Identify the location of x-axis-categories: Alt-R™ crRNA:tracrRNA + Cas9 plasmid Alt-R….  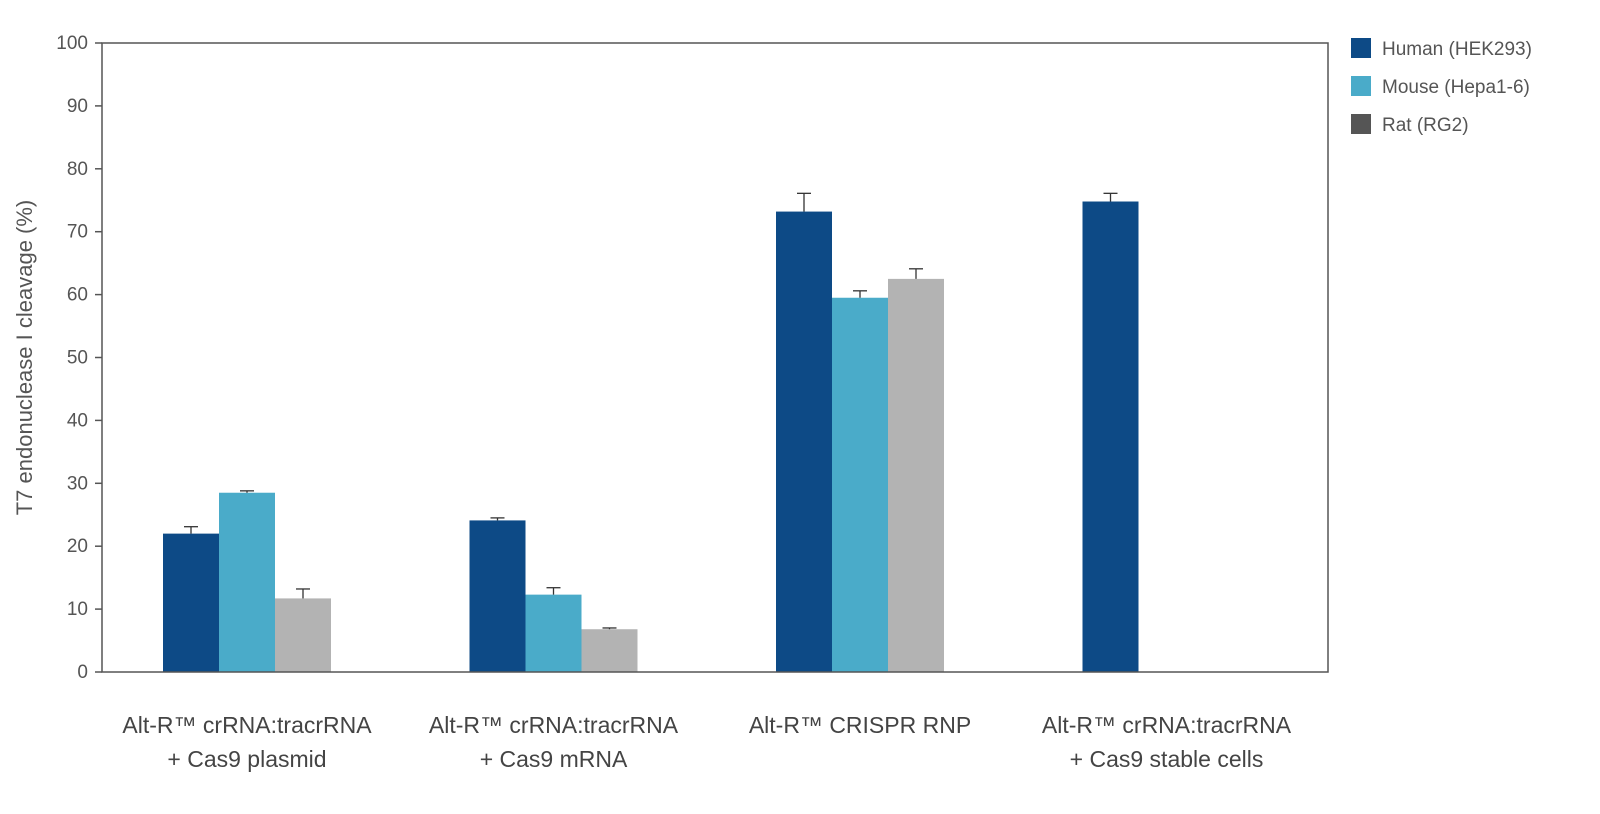
(706, 742).